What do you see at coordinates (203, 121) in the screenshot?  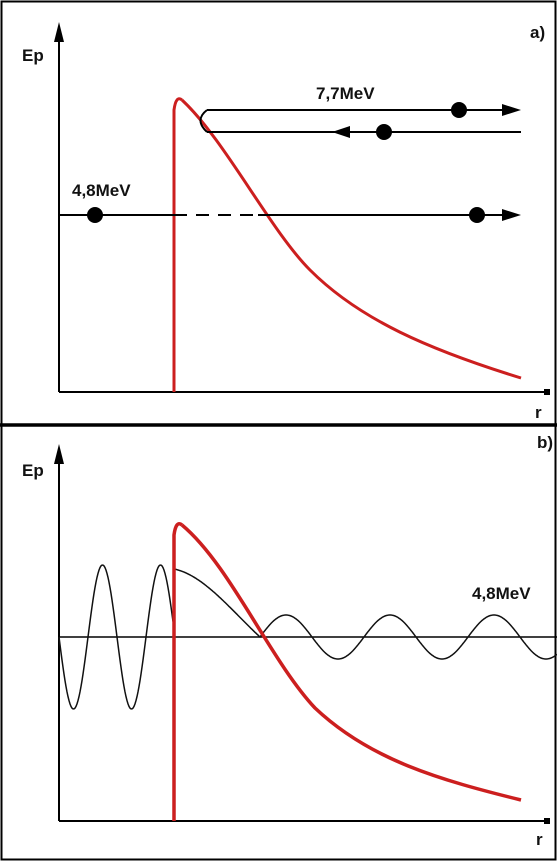 I see `panel-a-high-energy-turn` at bounding box center [203, 121].